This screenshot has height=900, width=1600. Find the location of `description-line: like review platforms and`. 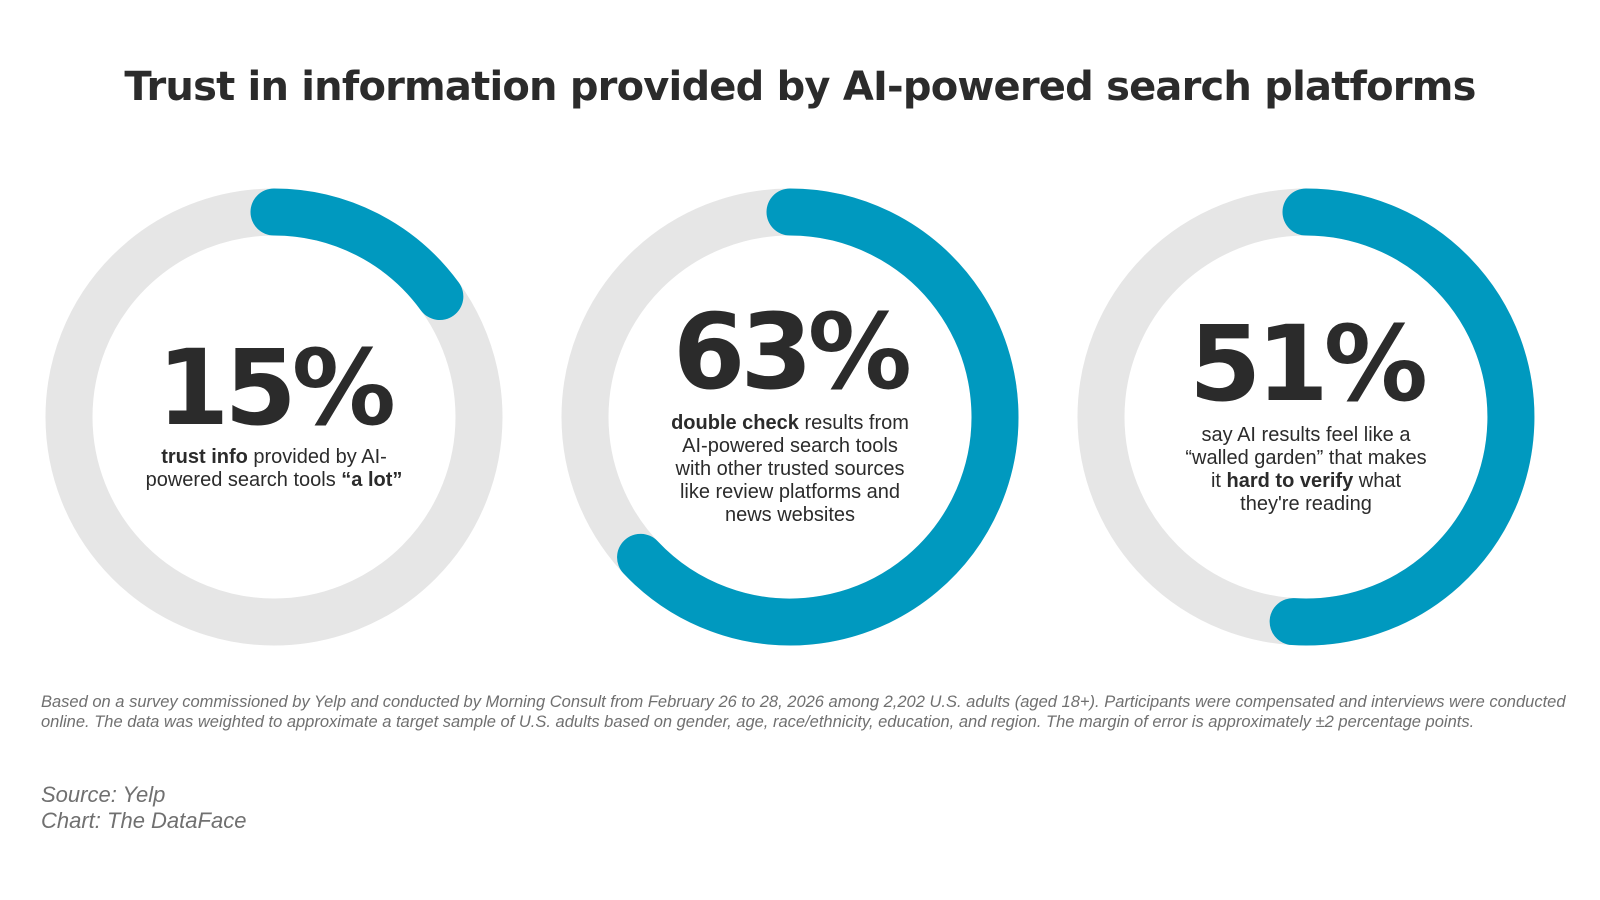

description-line: like review platforms and is located at coordinates (790, 492).